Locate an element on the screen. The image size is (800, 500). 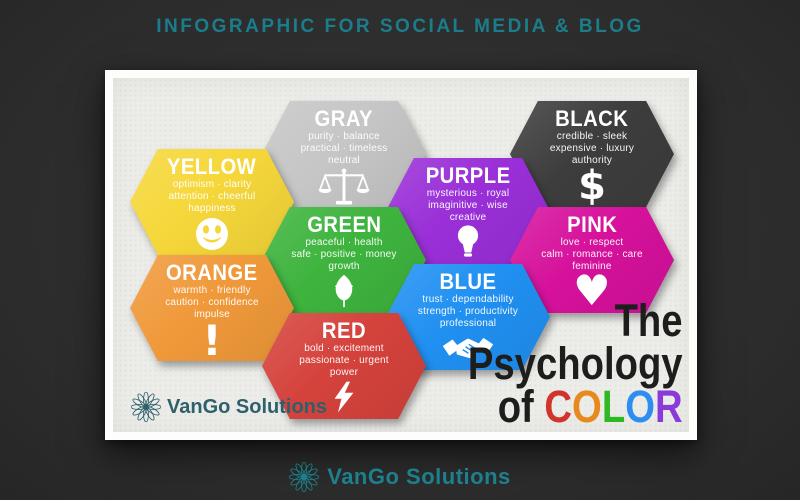
trait-line: calm · romance · care is located at coordinates (592, 255).